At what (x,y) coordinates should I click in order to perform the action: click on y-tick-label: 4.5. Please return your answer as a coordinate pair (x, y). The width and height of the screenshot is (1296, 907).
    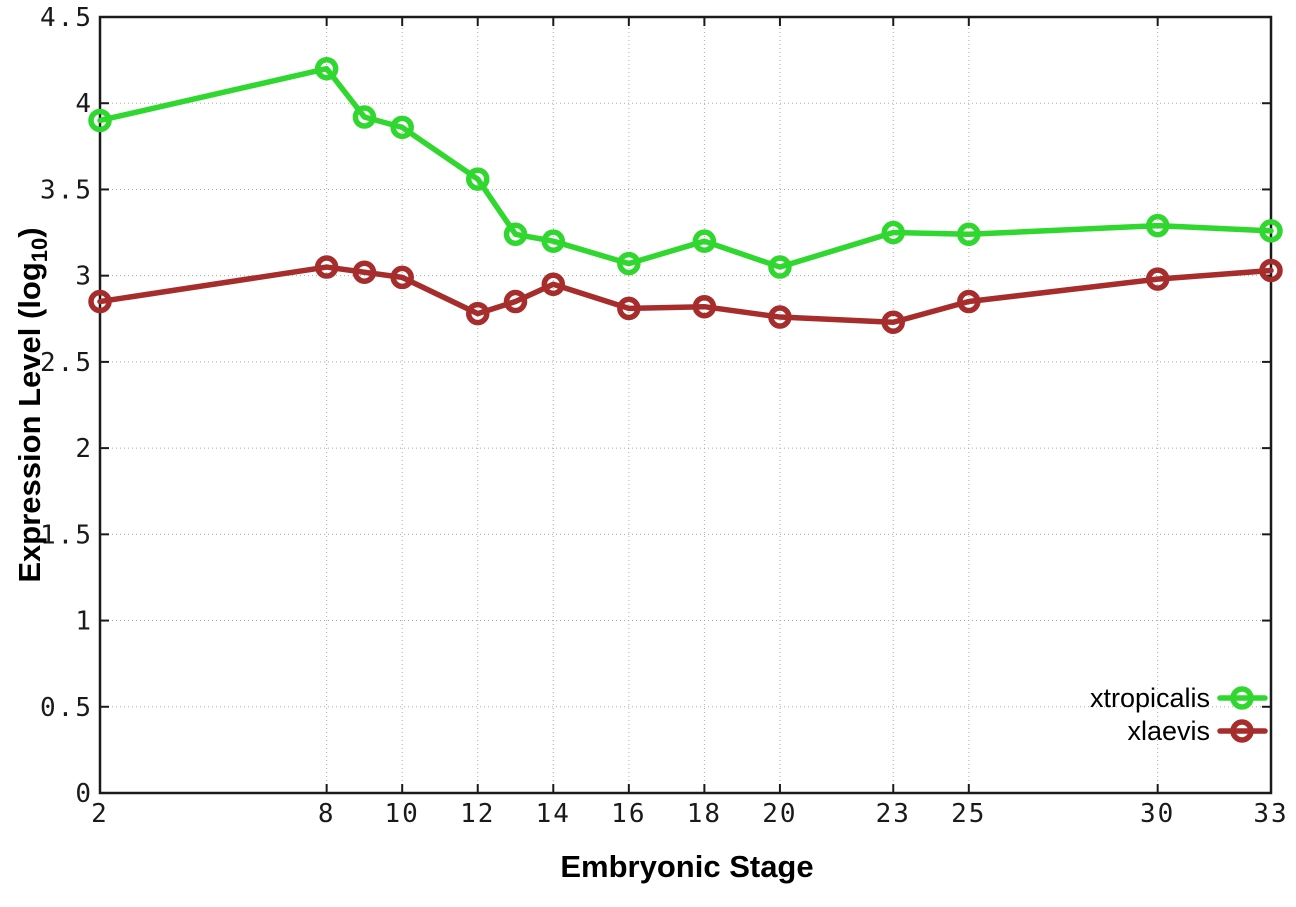
    Looking at the image, I should click on (66, 18).